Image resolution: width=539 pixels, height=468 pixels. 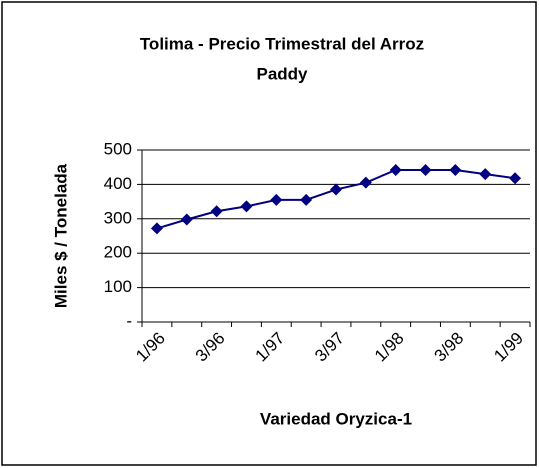 I want to click on chart-title: Paddy, so click(x=282, y=73).